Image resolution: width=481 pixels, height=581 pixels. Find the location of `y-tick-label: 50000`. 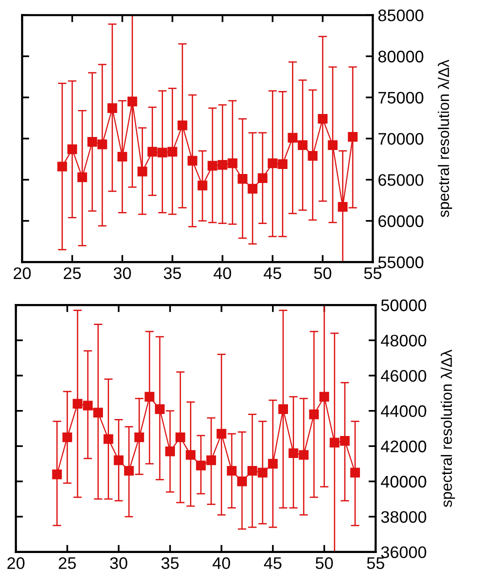

y-tick-label: 50000 is located at coordinates (403, 305).